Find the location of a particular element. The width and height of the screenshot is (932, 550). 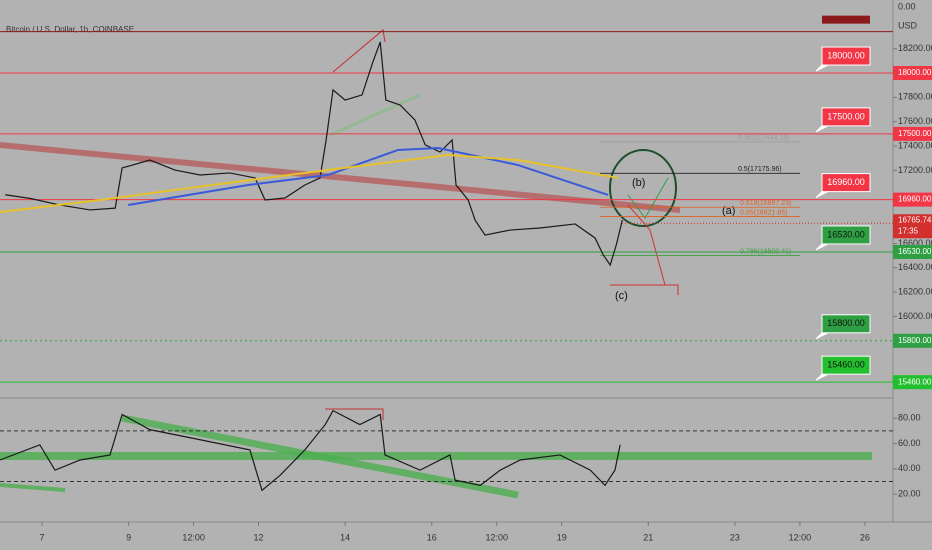

x-tick-label: 7 is located at coordinates (42, 537).